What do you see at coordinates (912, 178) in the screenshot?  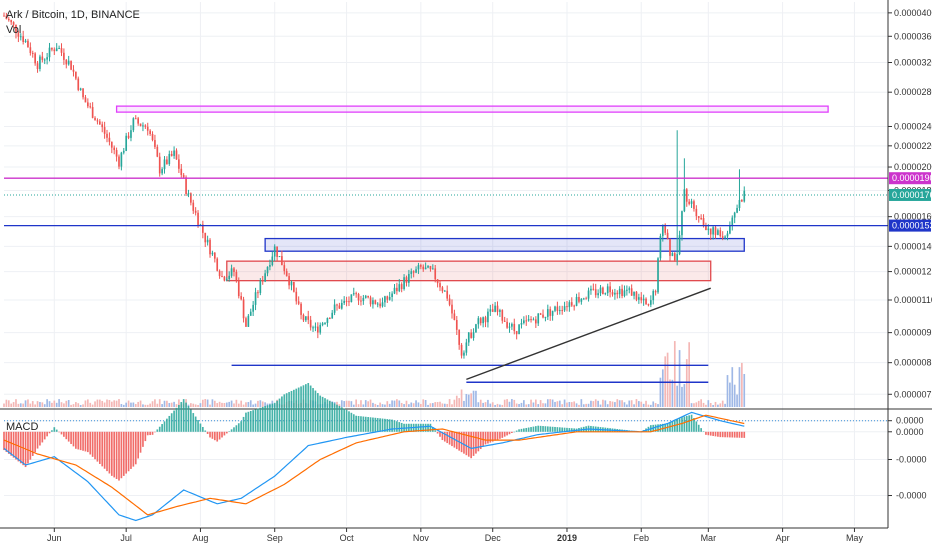 I see `price-badge-label: 0.00001902` at bounding box center [912, 178].